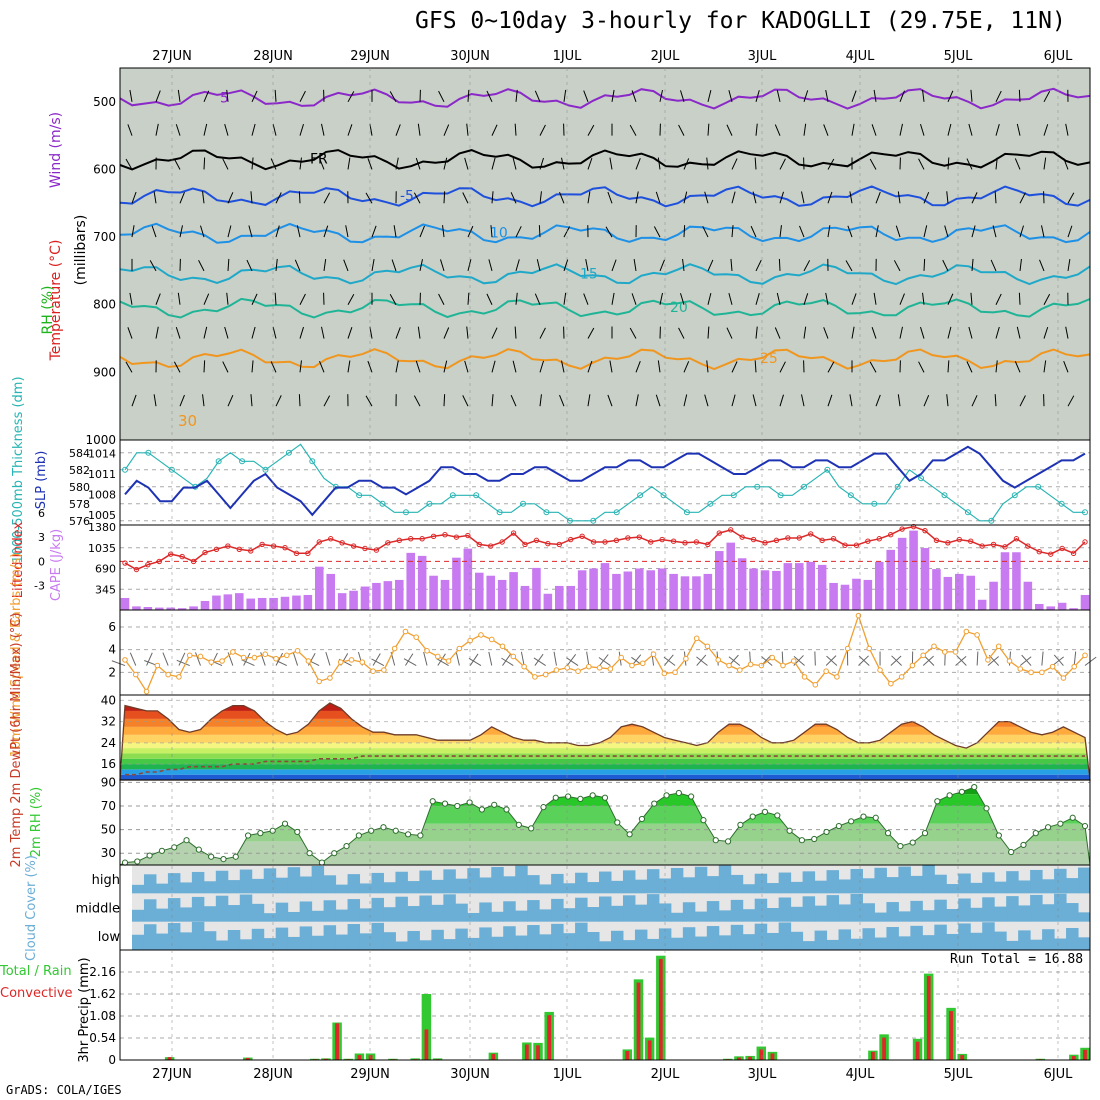 The width and height of the screenshot is (1100, 1100). What do you see at coordinates (79, 470) in the screenshot?
I see `thickness-tick: 582` at bounding box center [79, 470].